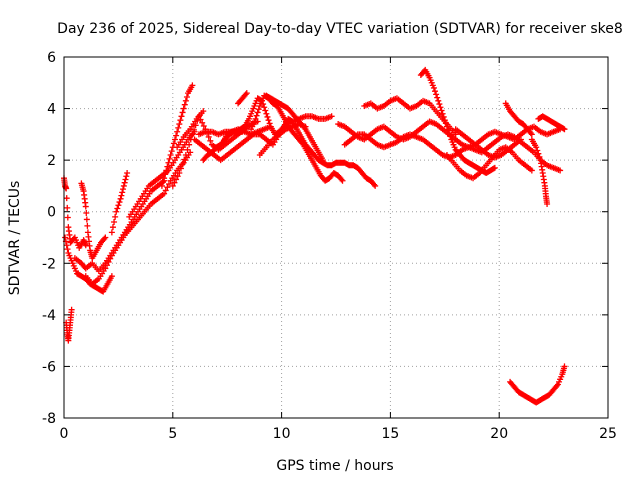 The width and height of the screenshot is (640, 480). What do you see at coordinates (334, 466) in the screenshot?
I see `x-axis-label: GPS time / hours` at bounding box center [334, 466].